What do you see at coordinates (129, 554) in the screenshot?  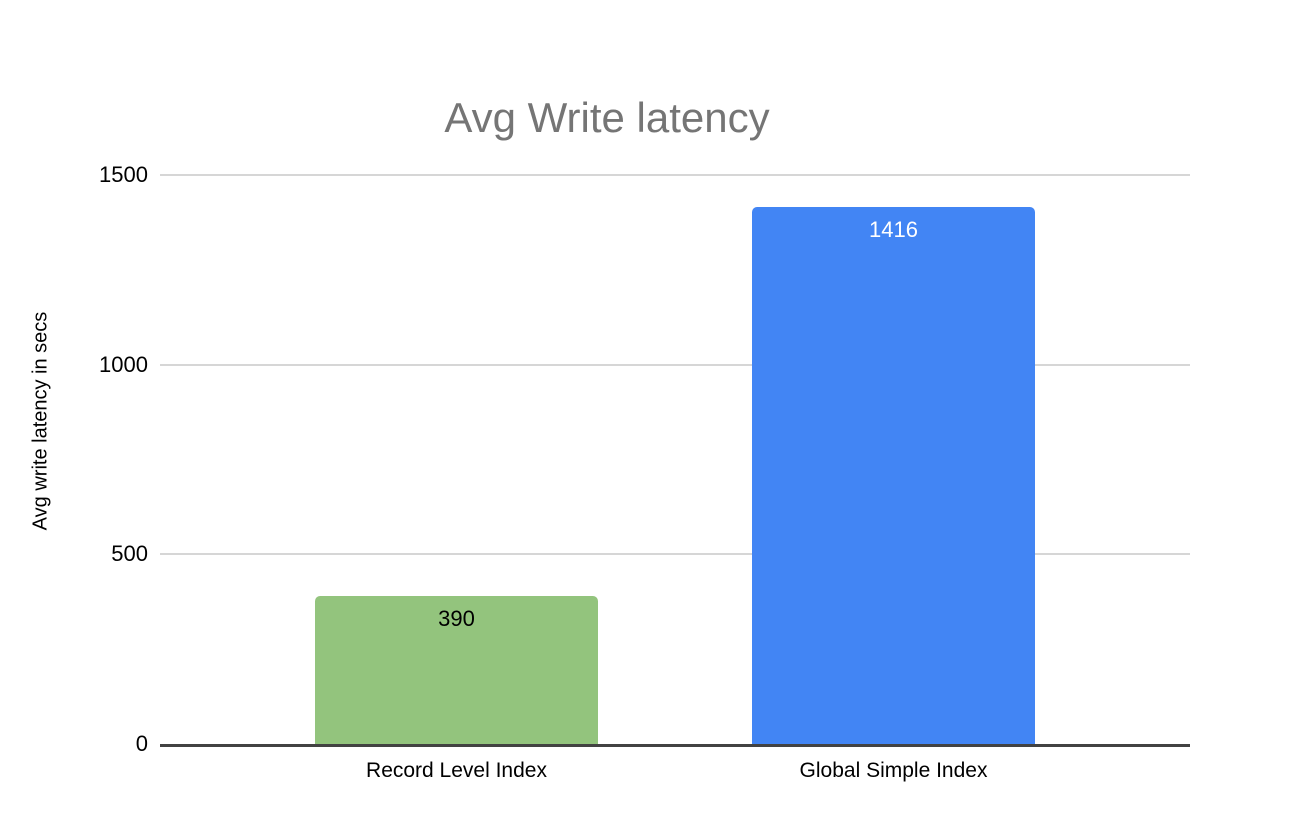 I see `y-tick-label: 500` at bounding box center [129, 554].